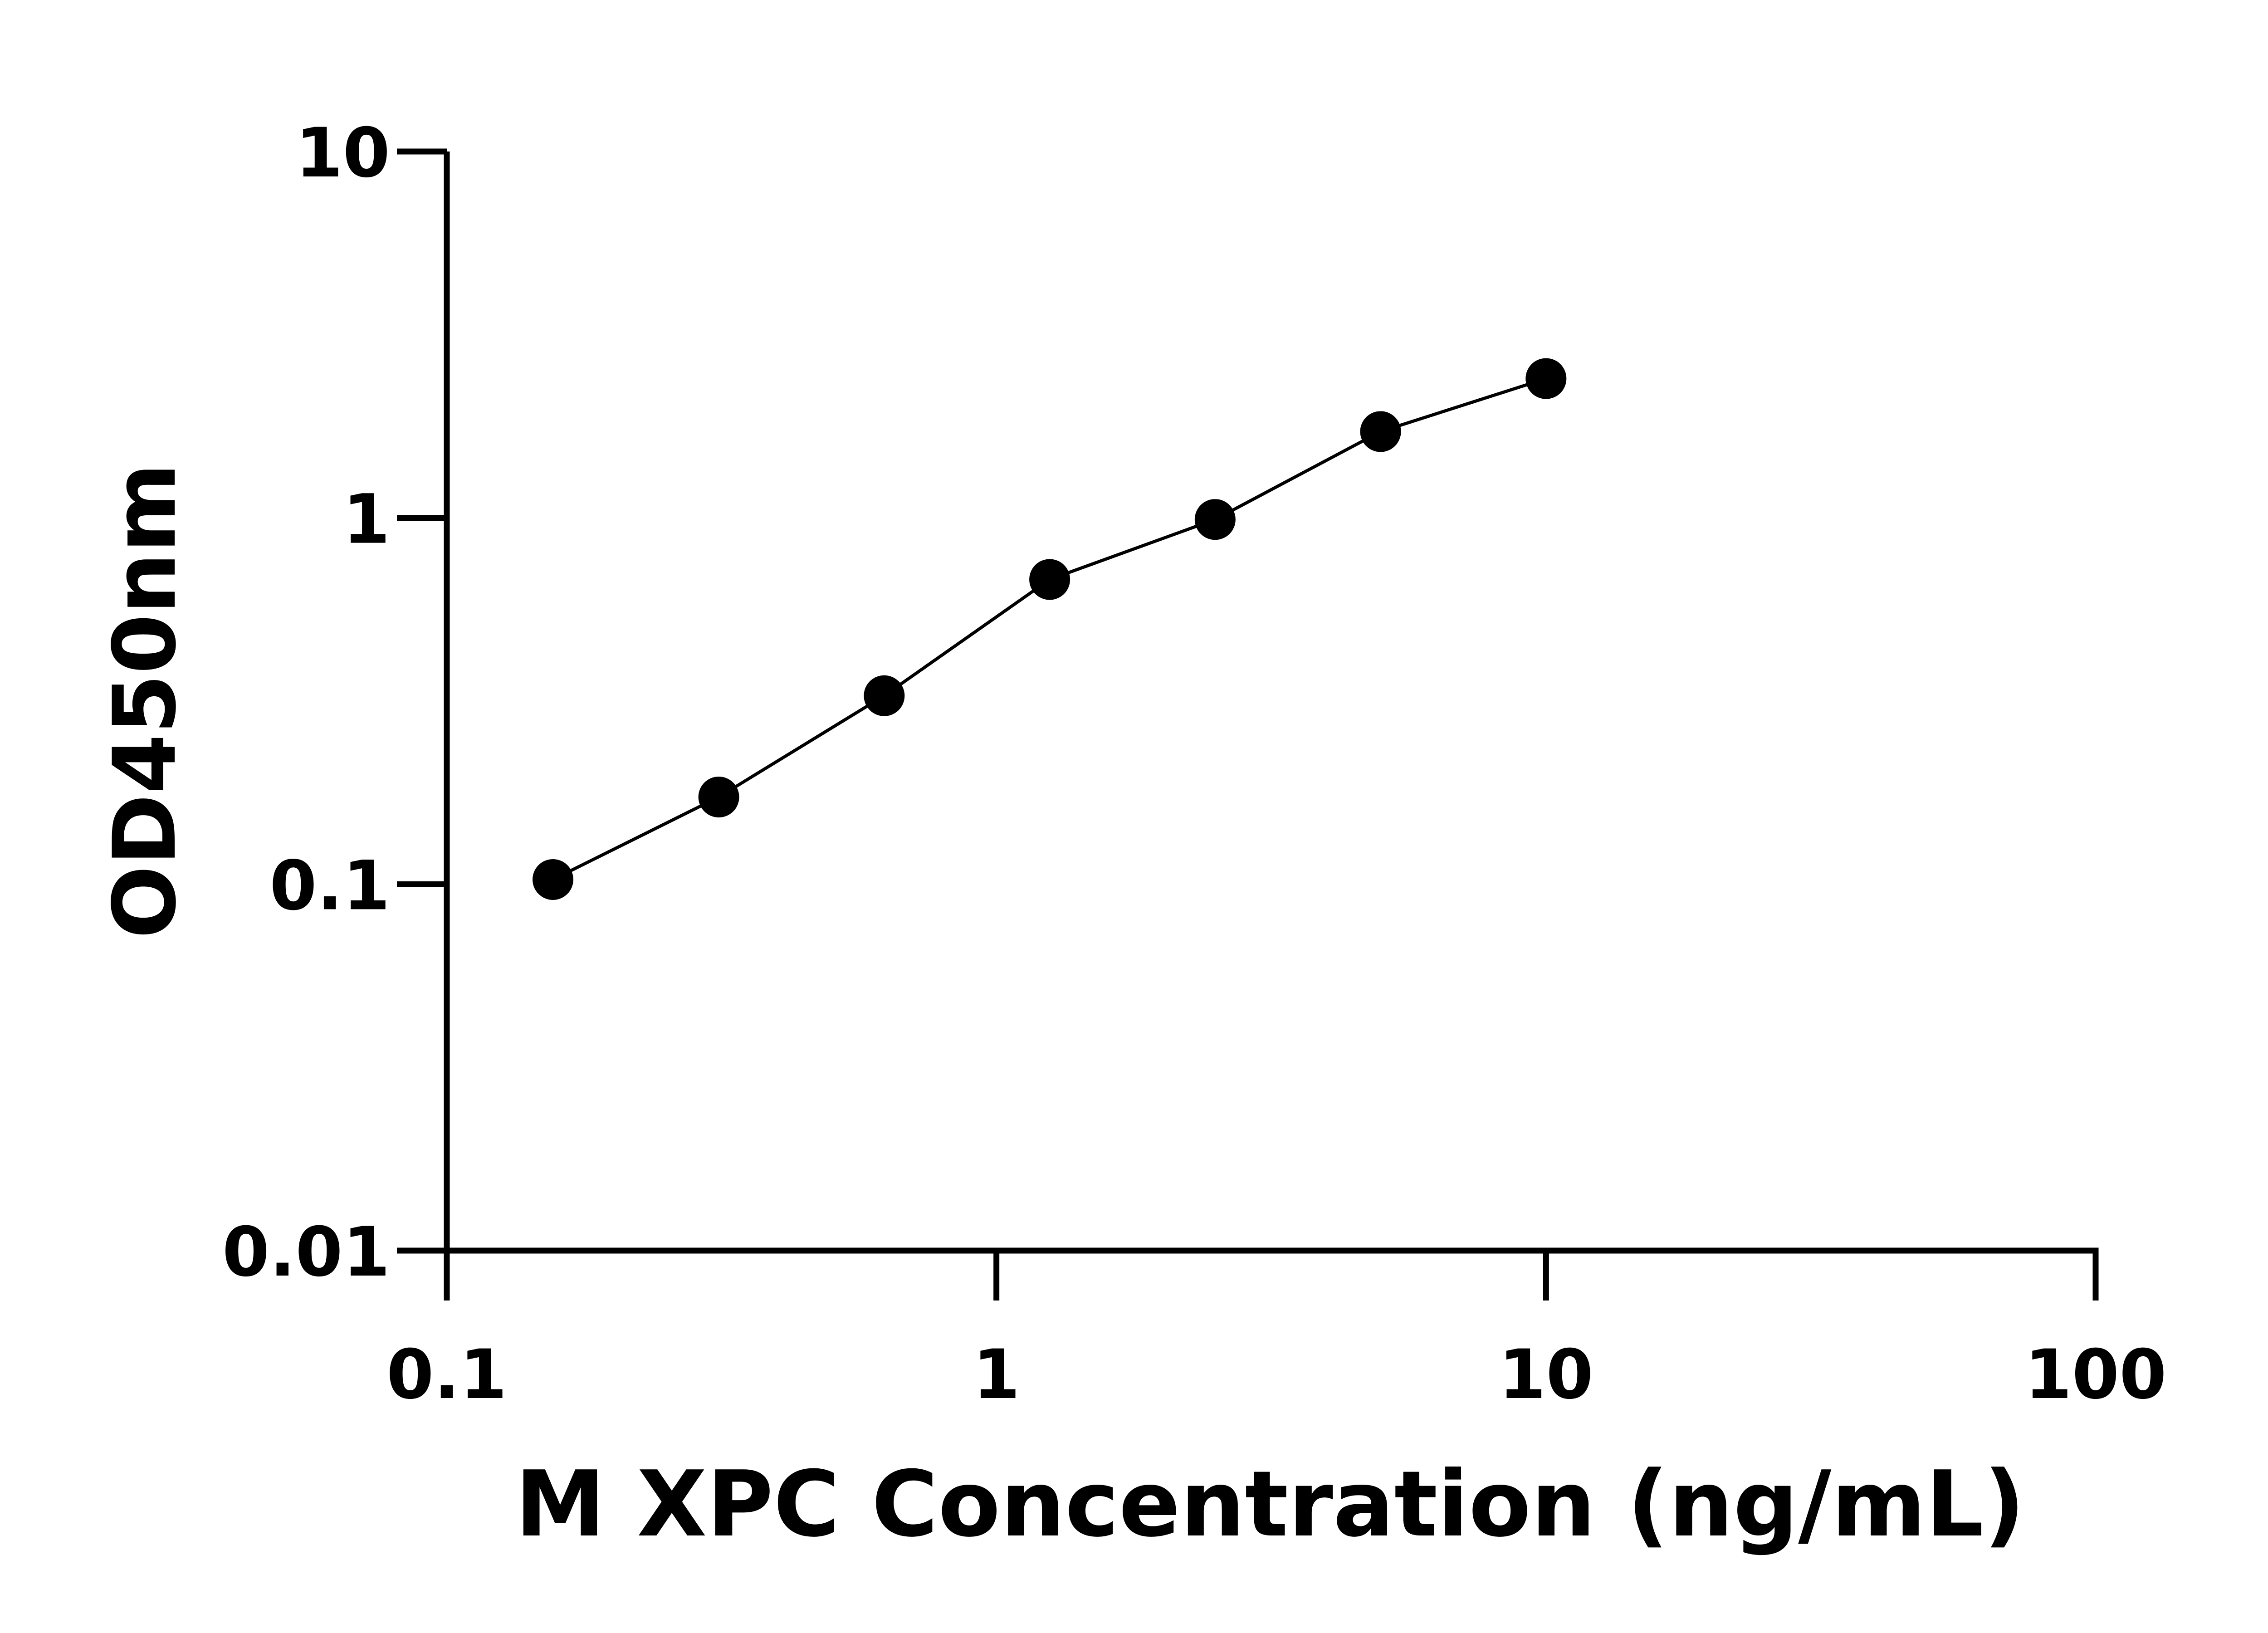 This screenshot has width=2268, height=1633. Describe the element at coordinates (367, 519) in the screenshot. I see `y-tick-label: 1` at that location.